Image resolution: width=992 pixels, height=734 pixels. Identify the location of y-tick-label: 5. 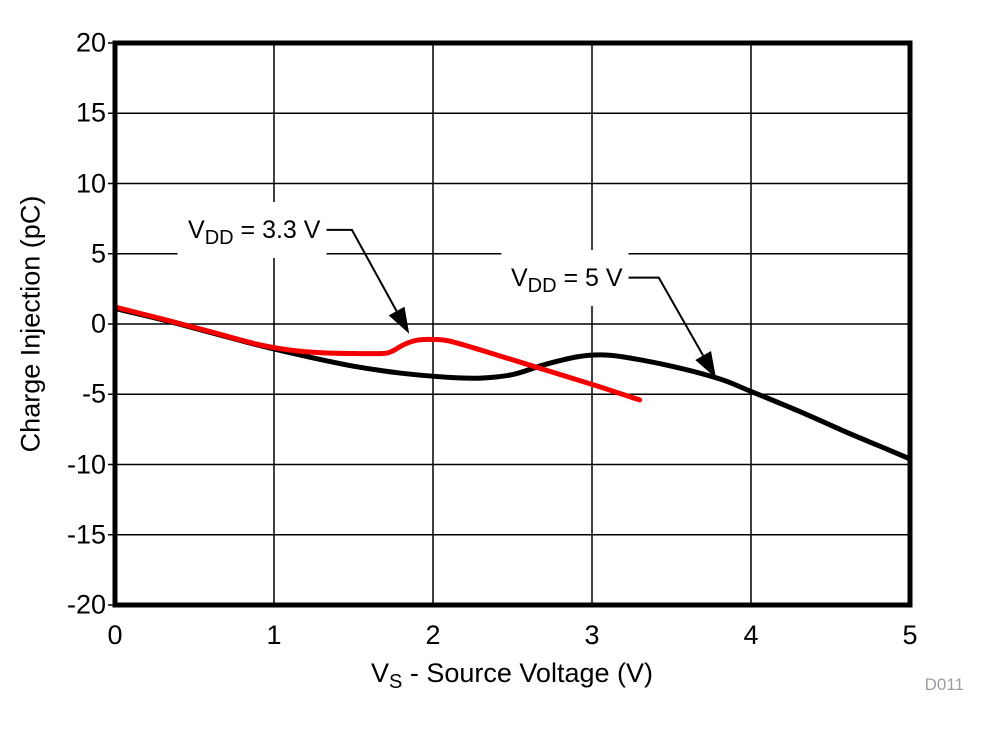
(98, 253).